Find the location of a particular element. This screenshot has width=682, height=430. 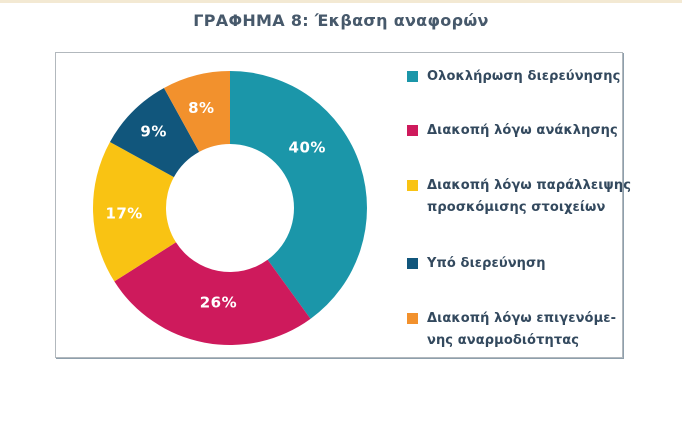

chart-title: ΓΡΑΦΗΜΑ 8: Έκβαση αναφορών is located at coordinates (341, 20).